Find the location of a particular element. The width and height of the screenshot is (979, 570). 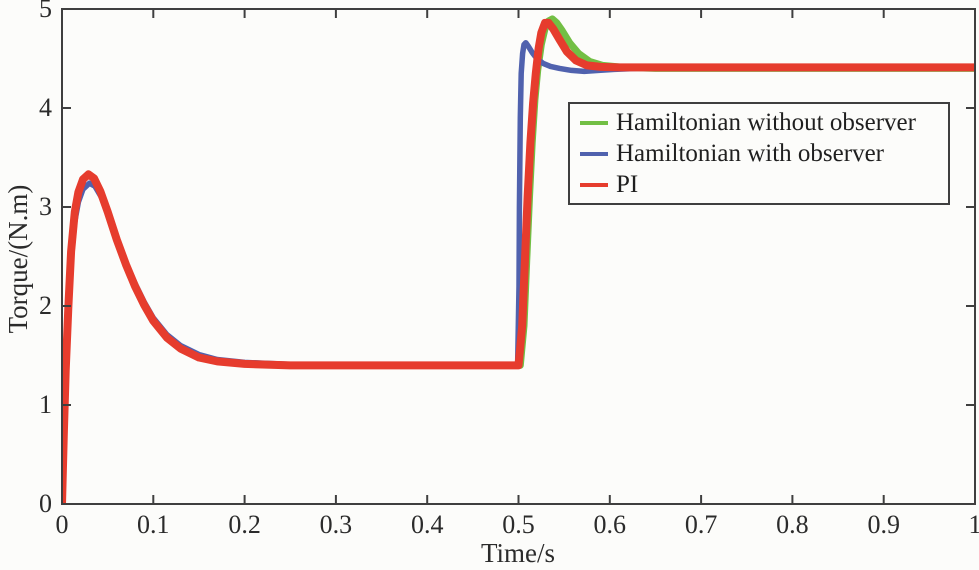

x-tick-label: 0 is located at coordinates (62, 524).